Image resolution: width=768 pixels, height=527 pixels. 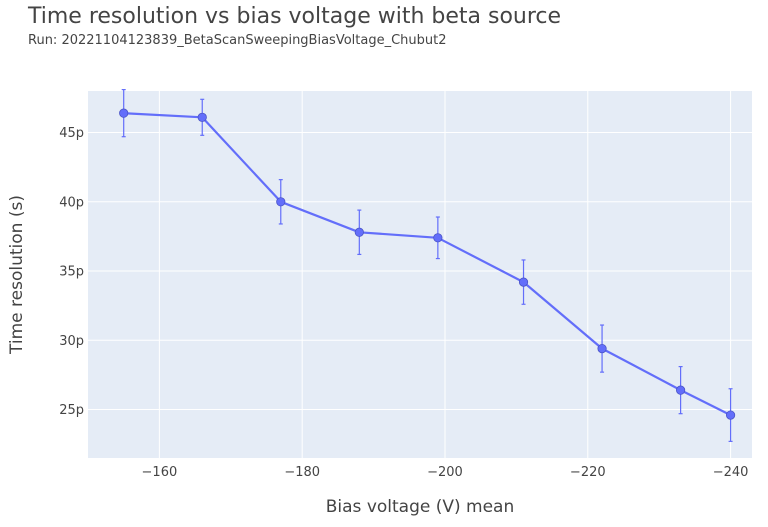 What do you see at coordinates (17, 275) in the screenshot?
I see `y-axis-title: Time resolution (s)` at bounding box center [17, 275].